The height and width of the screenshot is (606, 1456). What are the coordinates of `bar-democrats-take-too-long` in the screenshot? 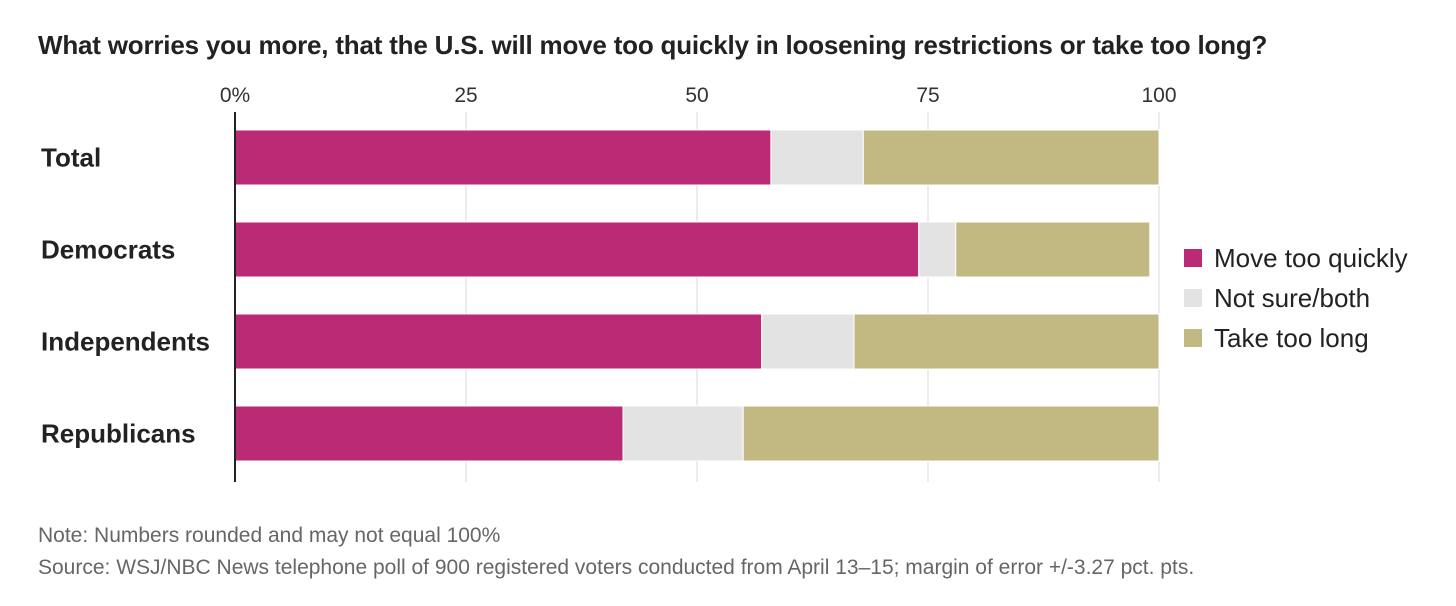 It's located at (1053, 249).